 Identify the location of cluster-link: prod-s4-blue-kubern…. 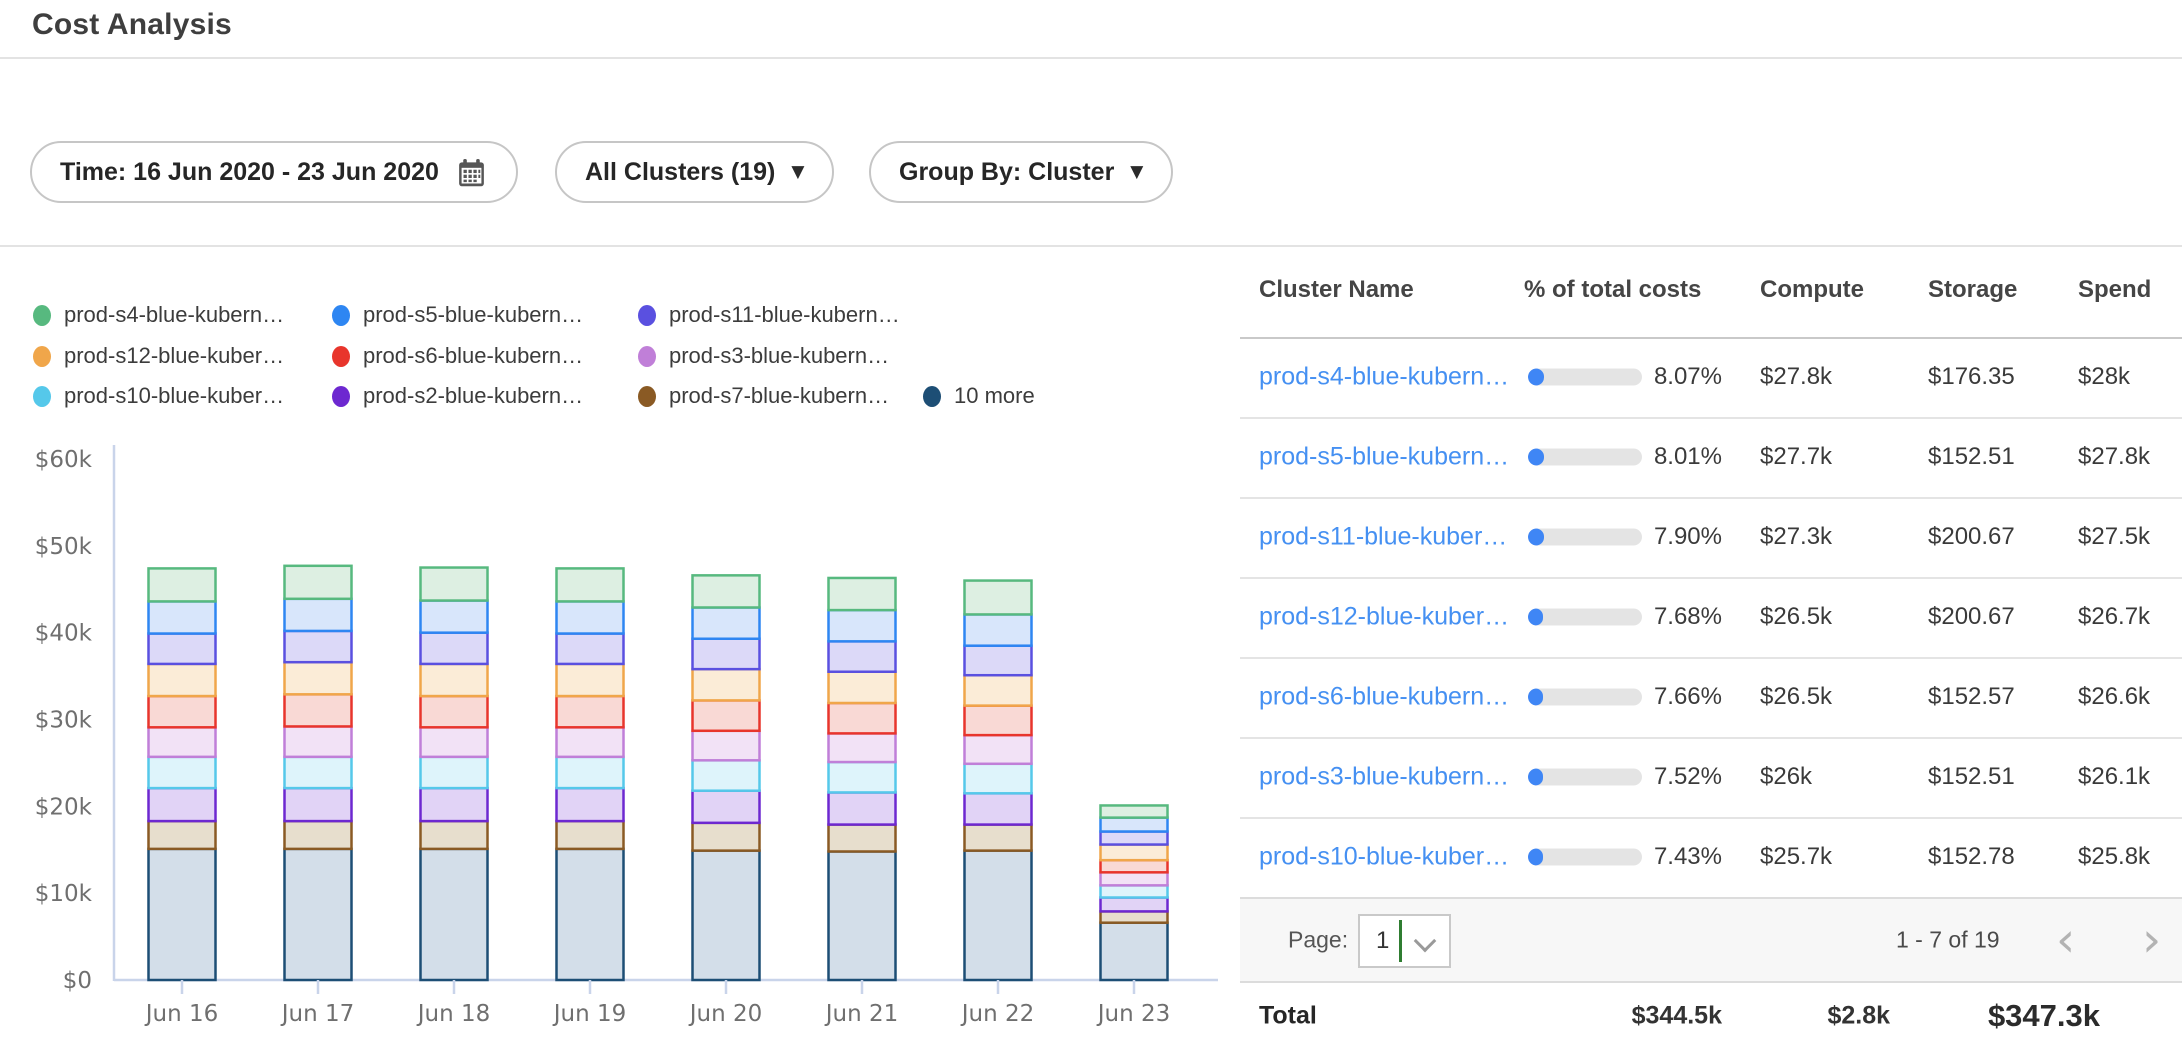
(1384, 376).